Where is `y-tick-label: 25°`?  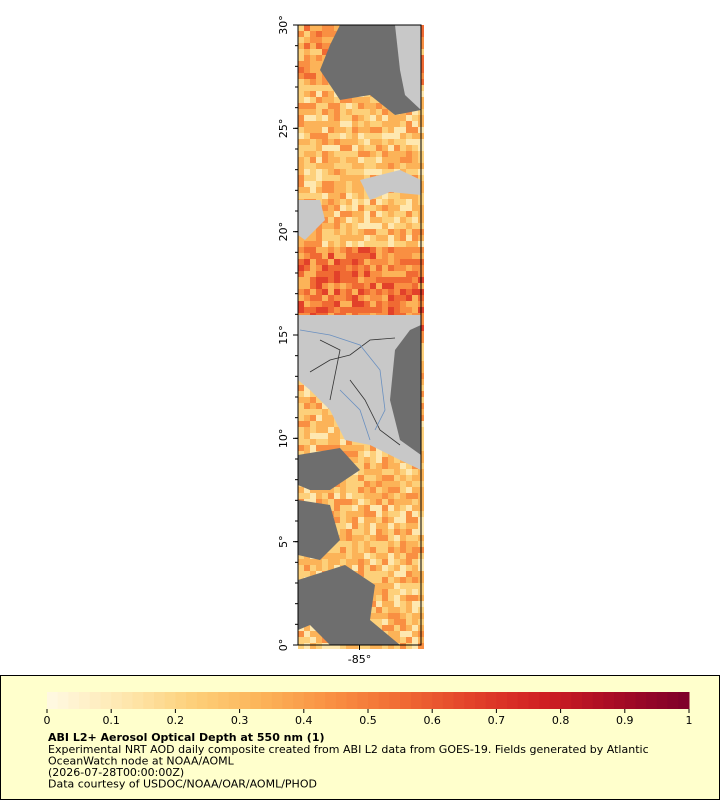
y-tick-label: 25° is located at coordinates (283, 129).